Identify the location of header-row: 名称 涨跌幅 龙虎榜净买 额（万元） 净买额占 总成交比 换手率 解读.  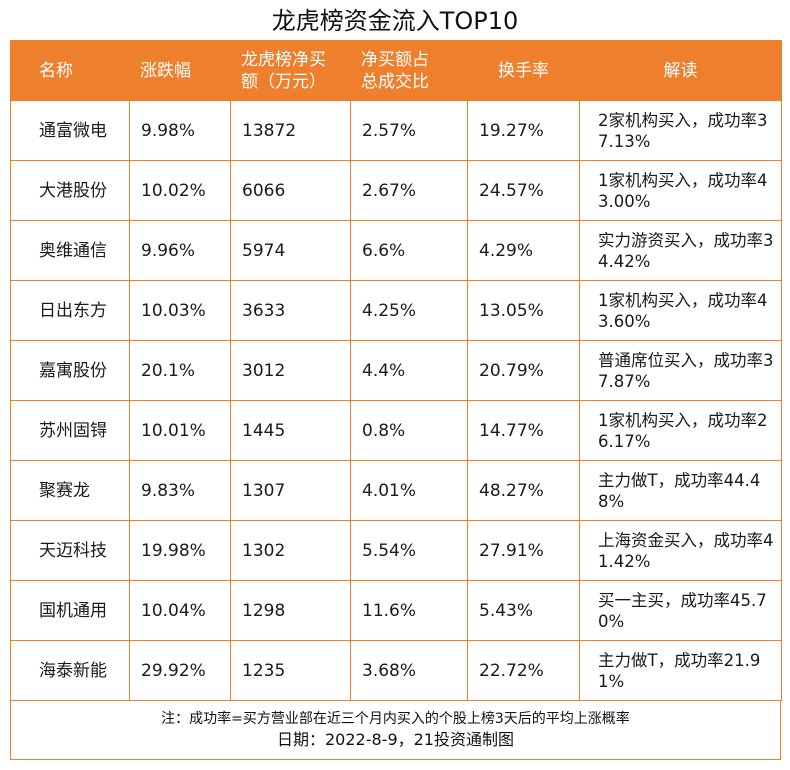
(396, 70).